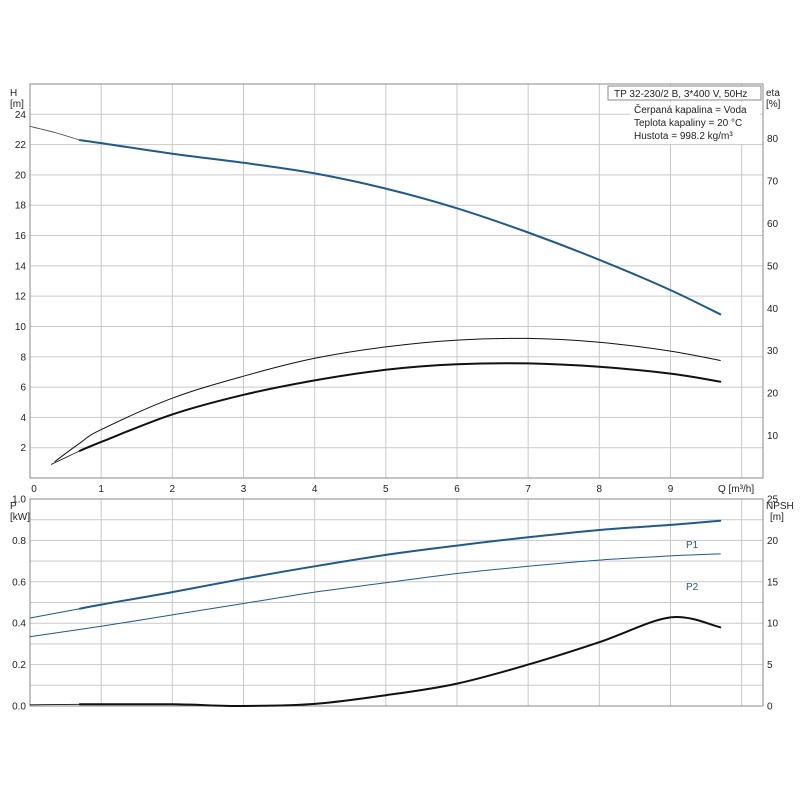 The width and height of the screenshot is (800, 800). Describe the element at coordinates (773, 181) in the screenshot. I see `top-right-tick-label: 70` at that location.